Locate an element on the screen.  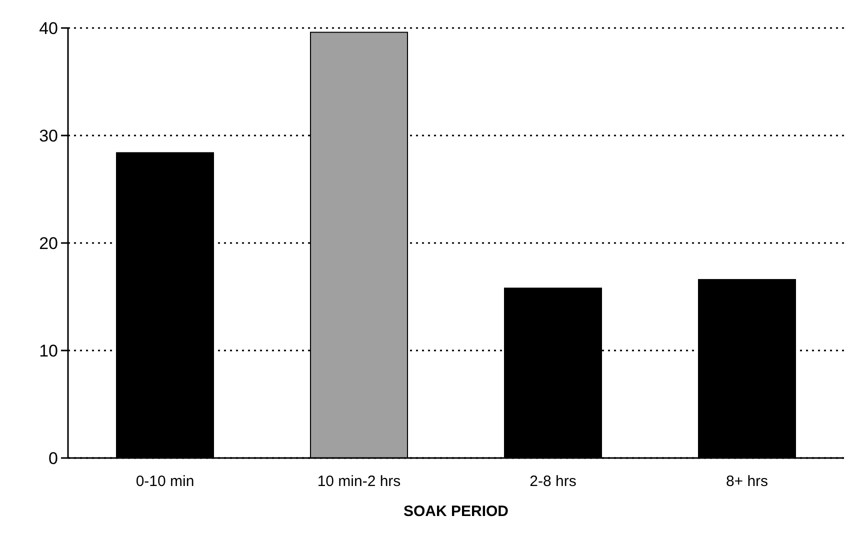
x-tick-label: 0-10 min is located at coordinates (165, 481).